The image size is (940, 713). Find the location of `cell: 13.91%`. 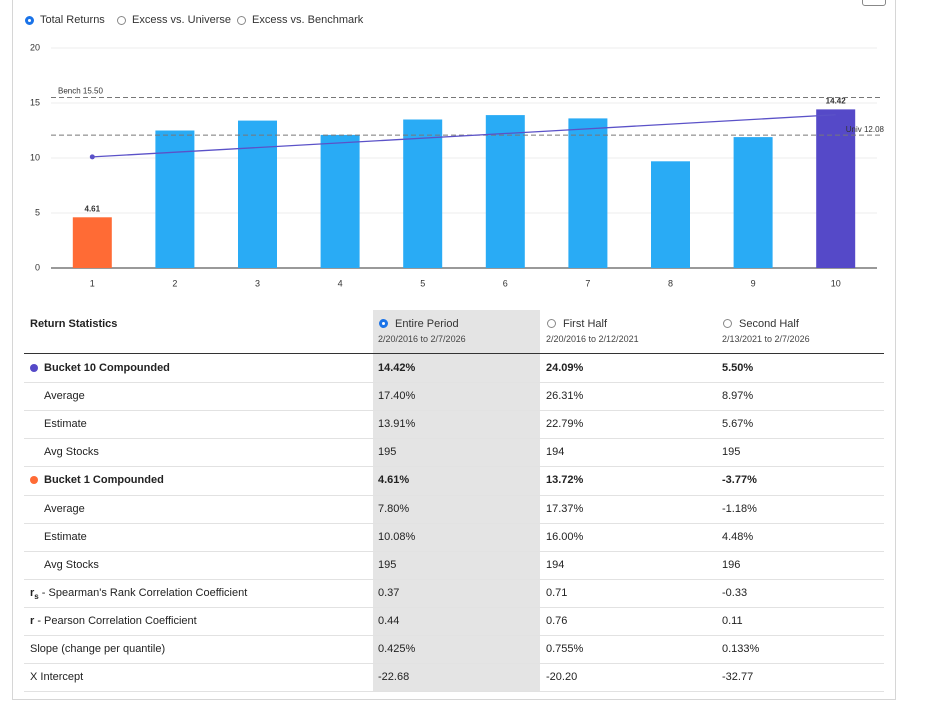

cell: 13.91% is located at coordinates (397, 424).